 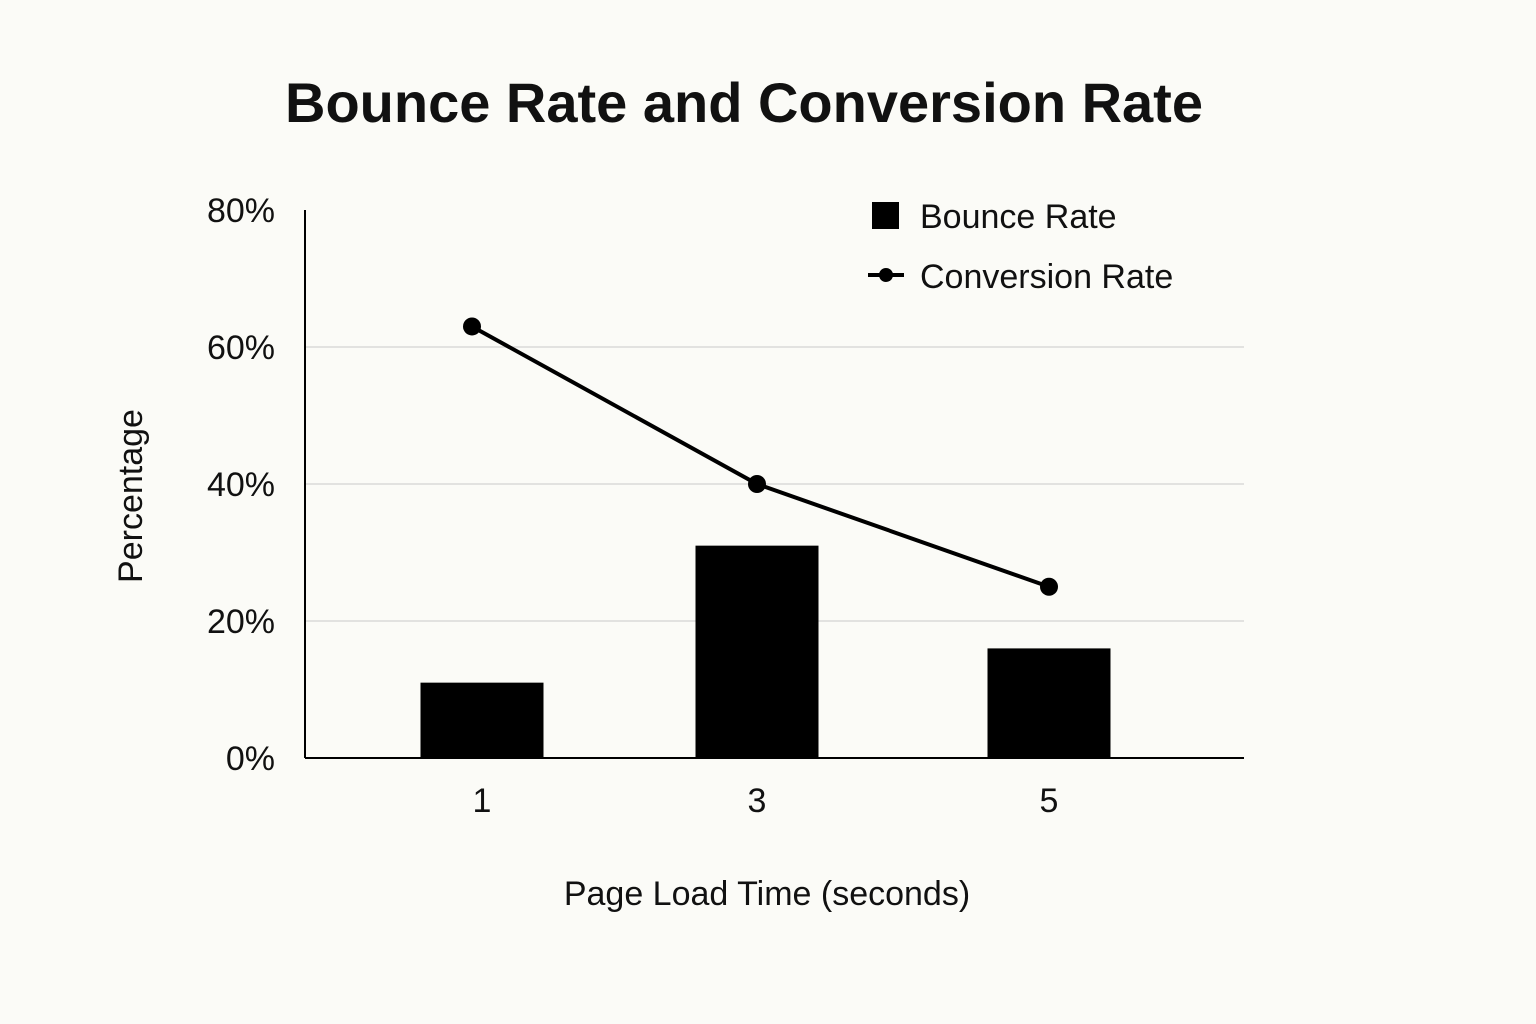 What do you see at coordinates (250, 759) in the screenshot?
I see `y-tick-label: 0%` at bounding box center [250, 759].